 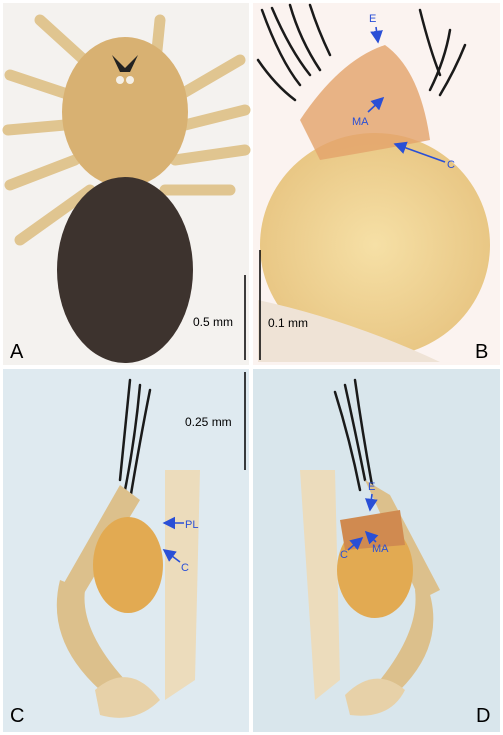 What do you see at coordinates (17, 352) in the screenshot?
I see `panel-label: A` at bounding box center [17, 352].